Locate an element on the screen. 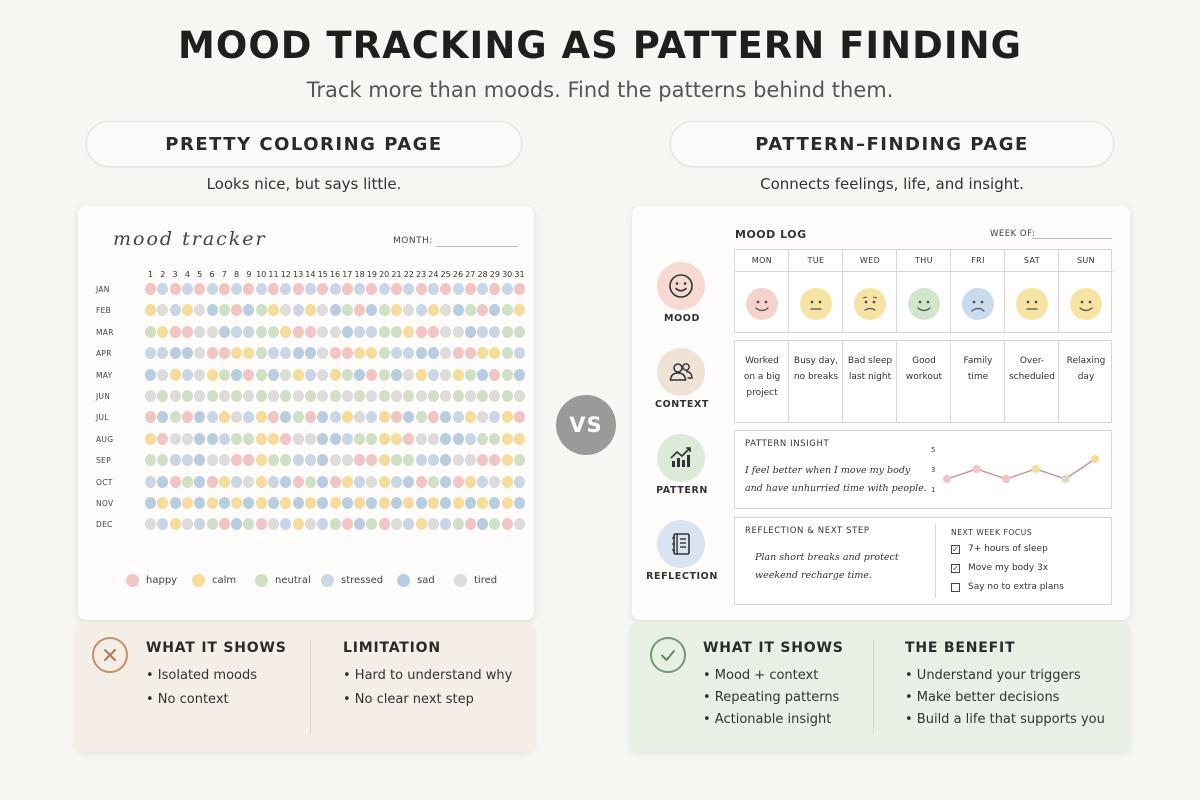 The width and height of the screenshot is (1200, 800). context-line: day is located at coordinates (1086, 377).